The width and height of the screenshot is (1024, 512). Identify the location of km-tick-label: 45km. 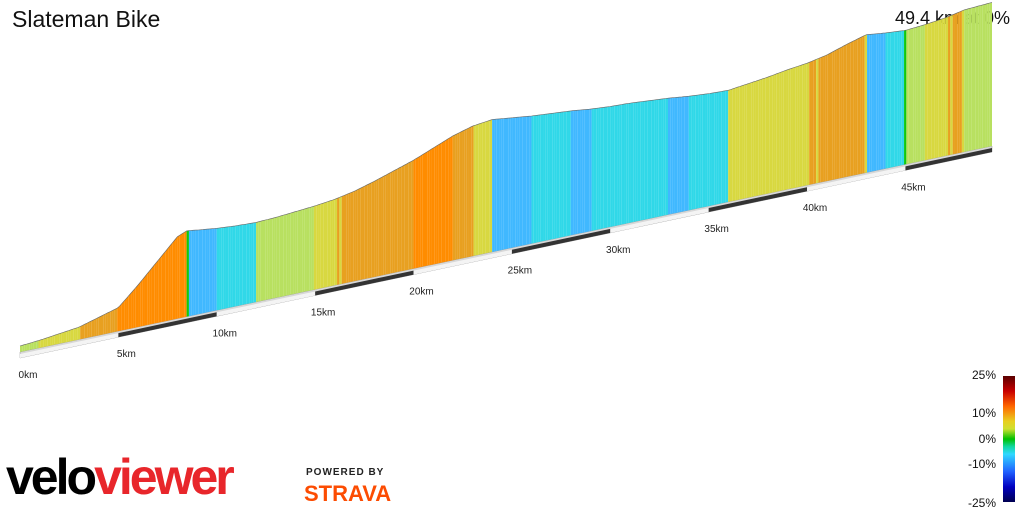
(913, 187).